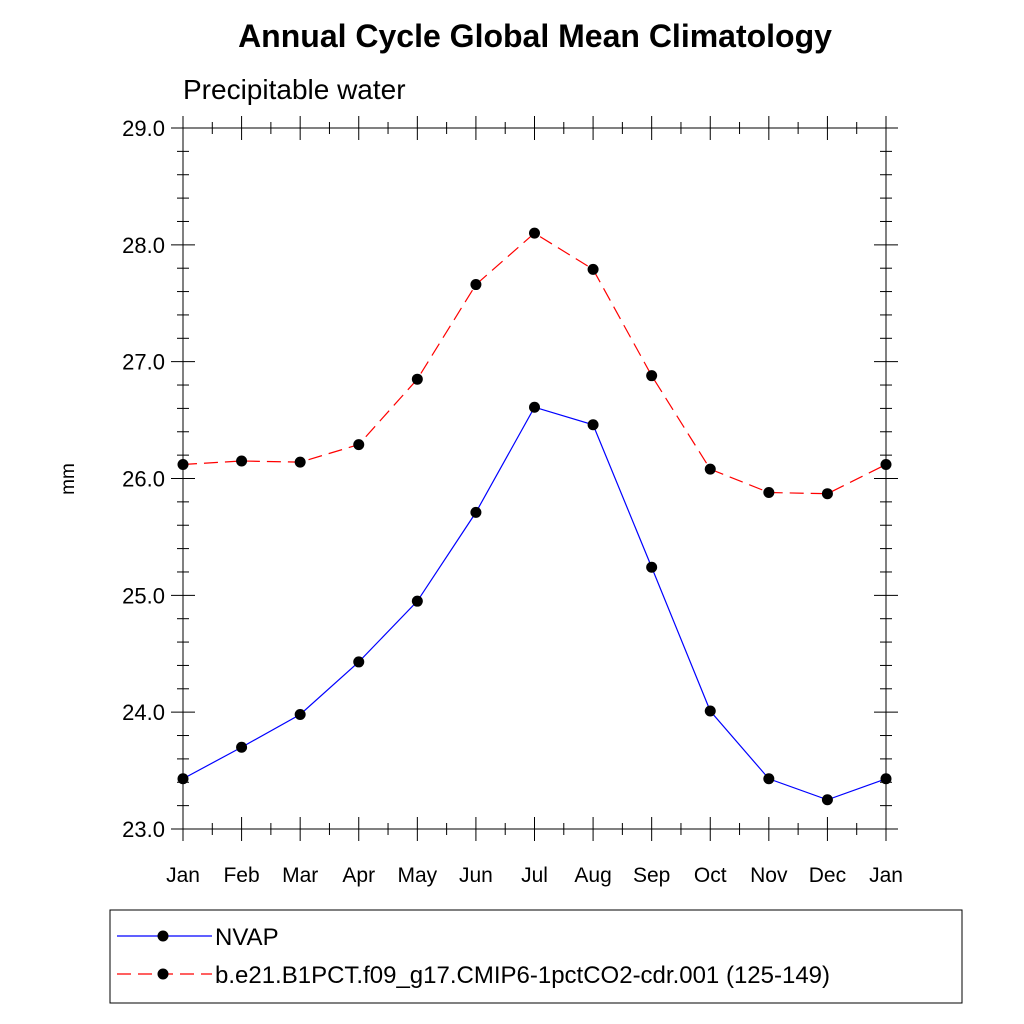  I want to click on x-tick-label: Dec, so click(827, 875).